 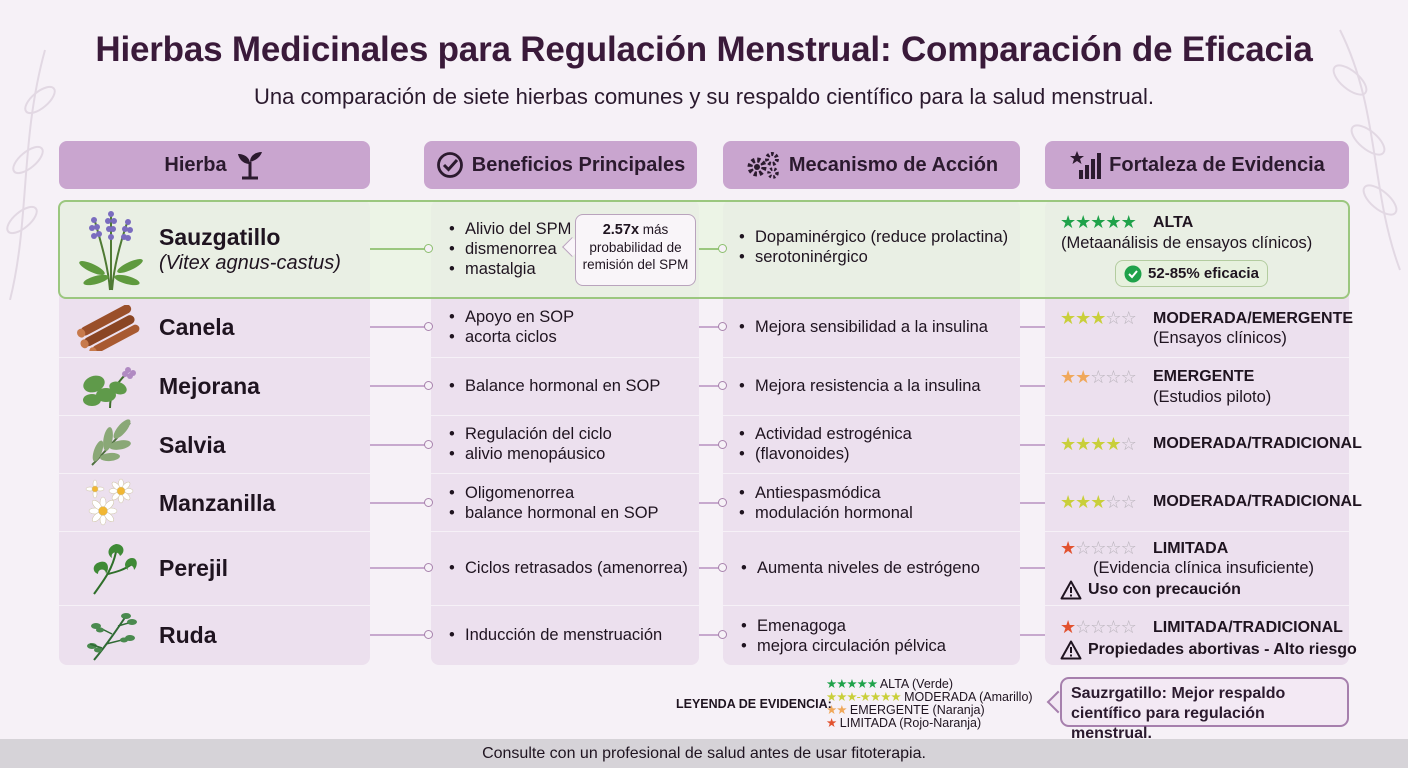 What do you see at coordinates (1173, 222) in the screenshot?
I see `evidence-level: ALTA` at bounding box center [1173, 222].